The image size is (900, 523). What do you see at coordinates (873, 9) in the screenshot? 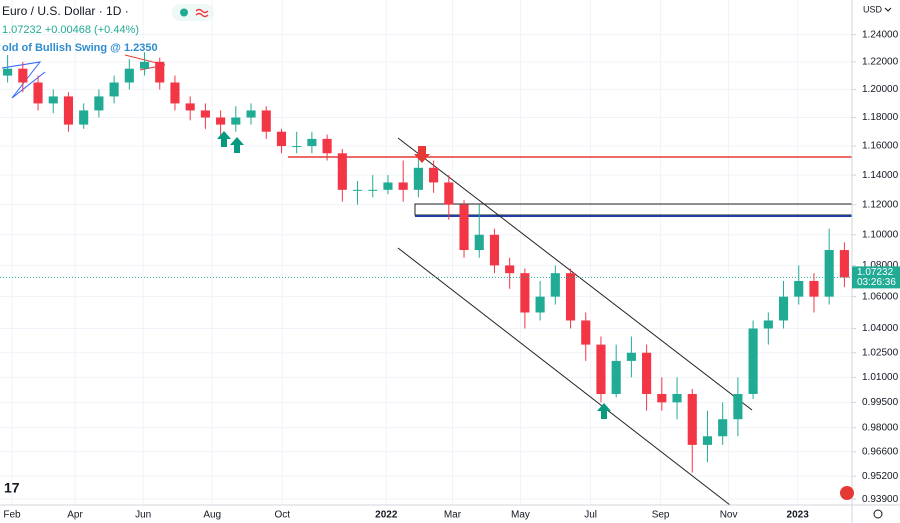
I see `currency-label: USD` at bounding box center [873, 9].